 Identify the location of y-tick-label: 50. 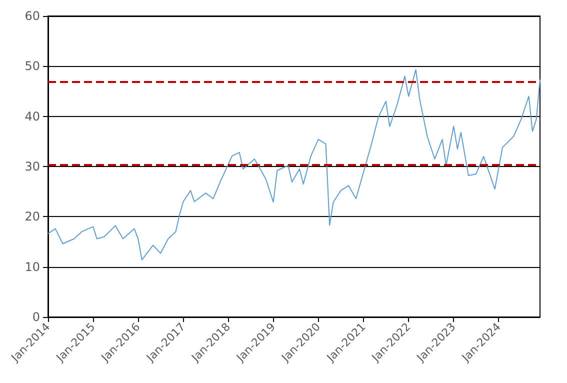
(32, 66).